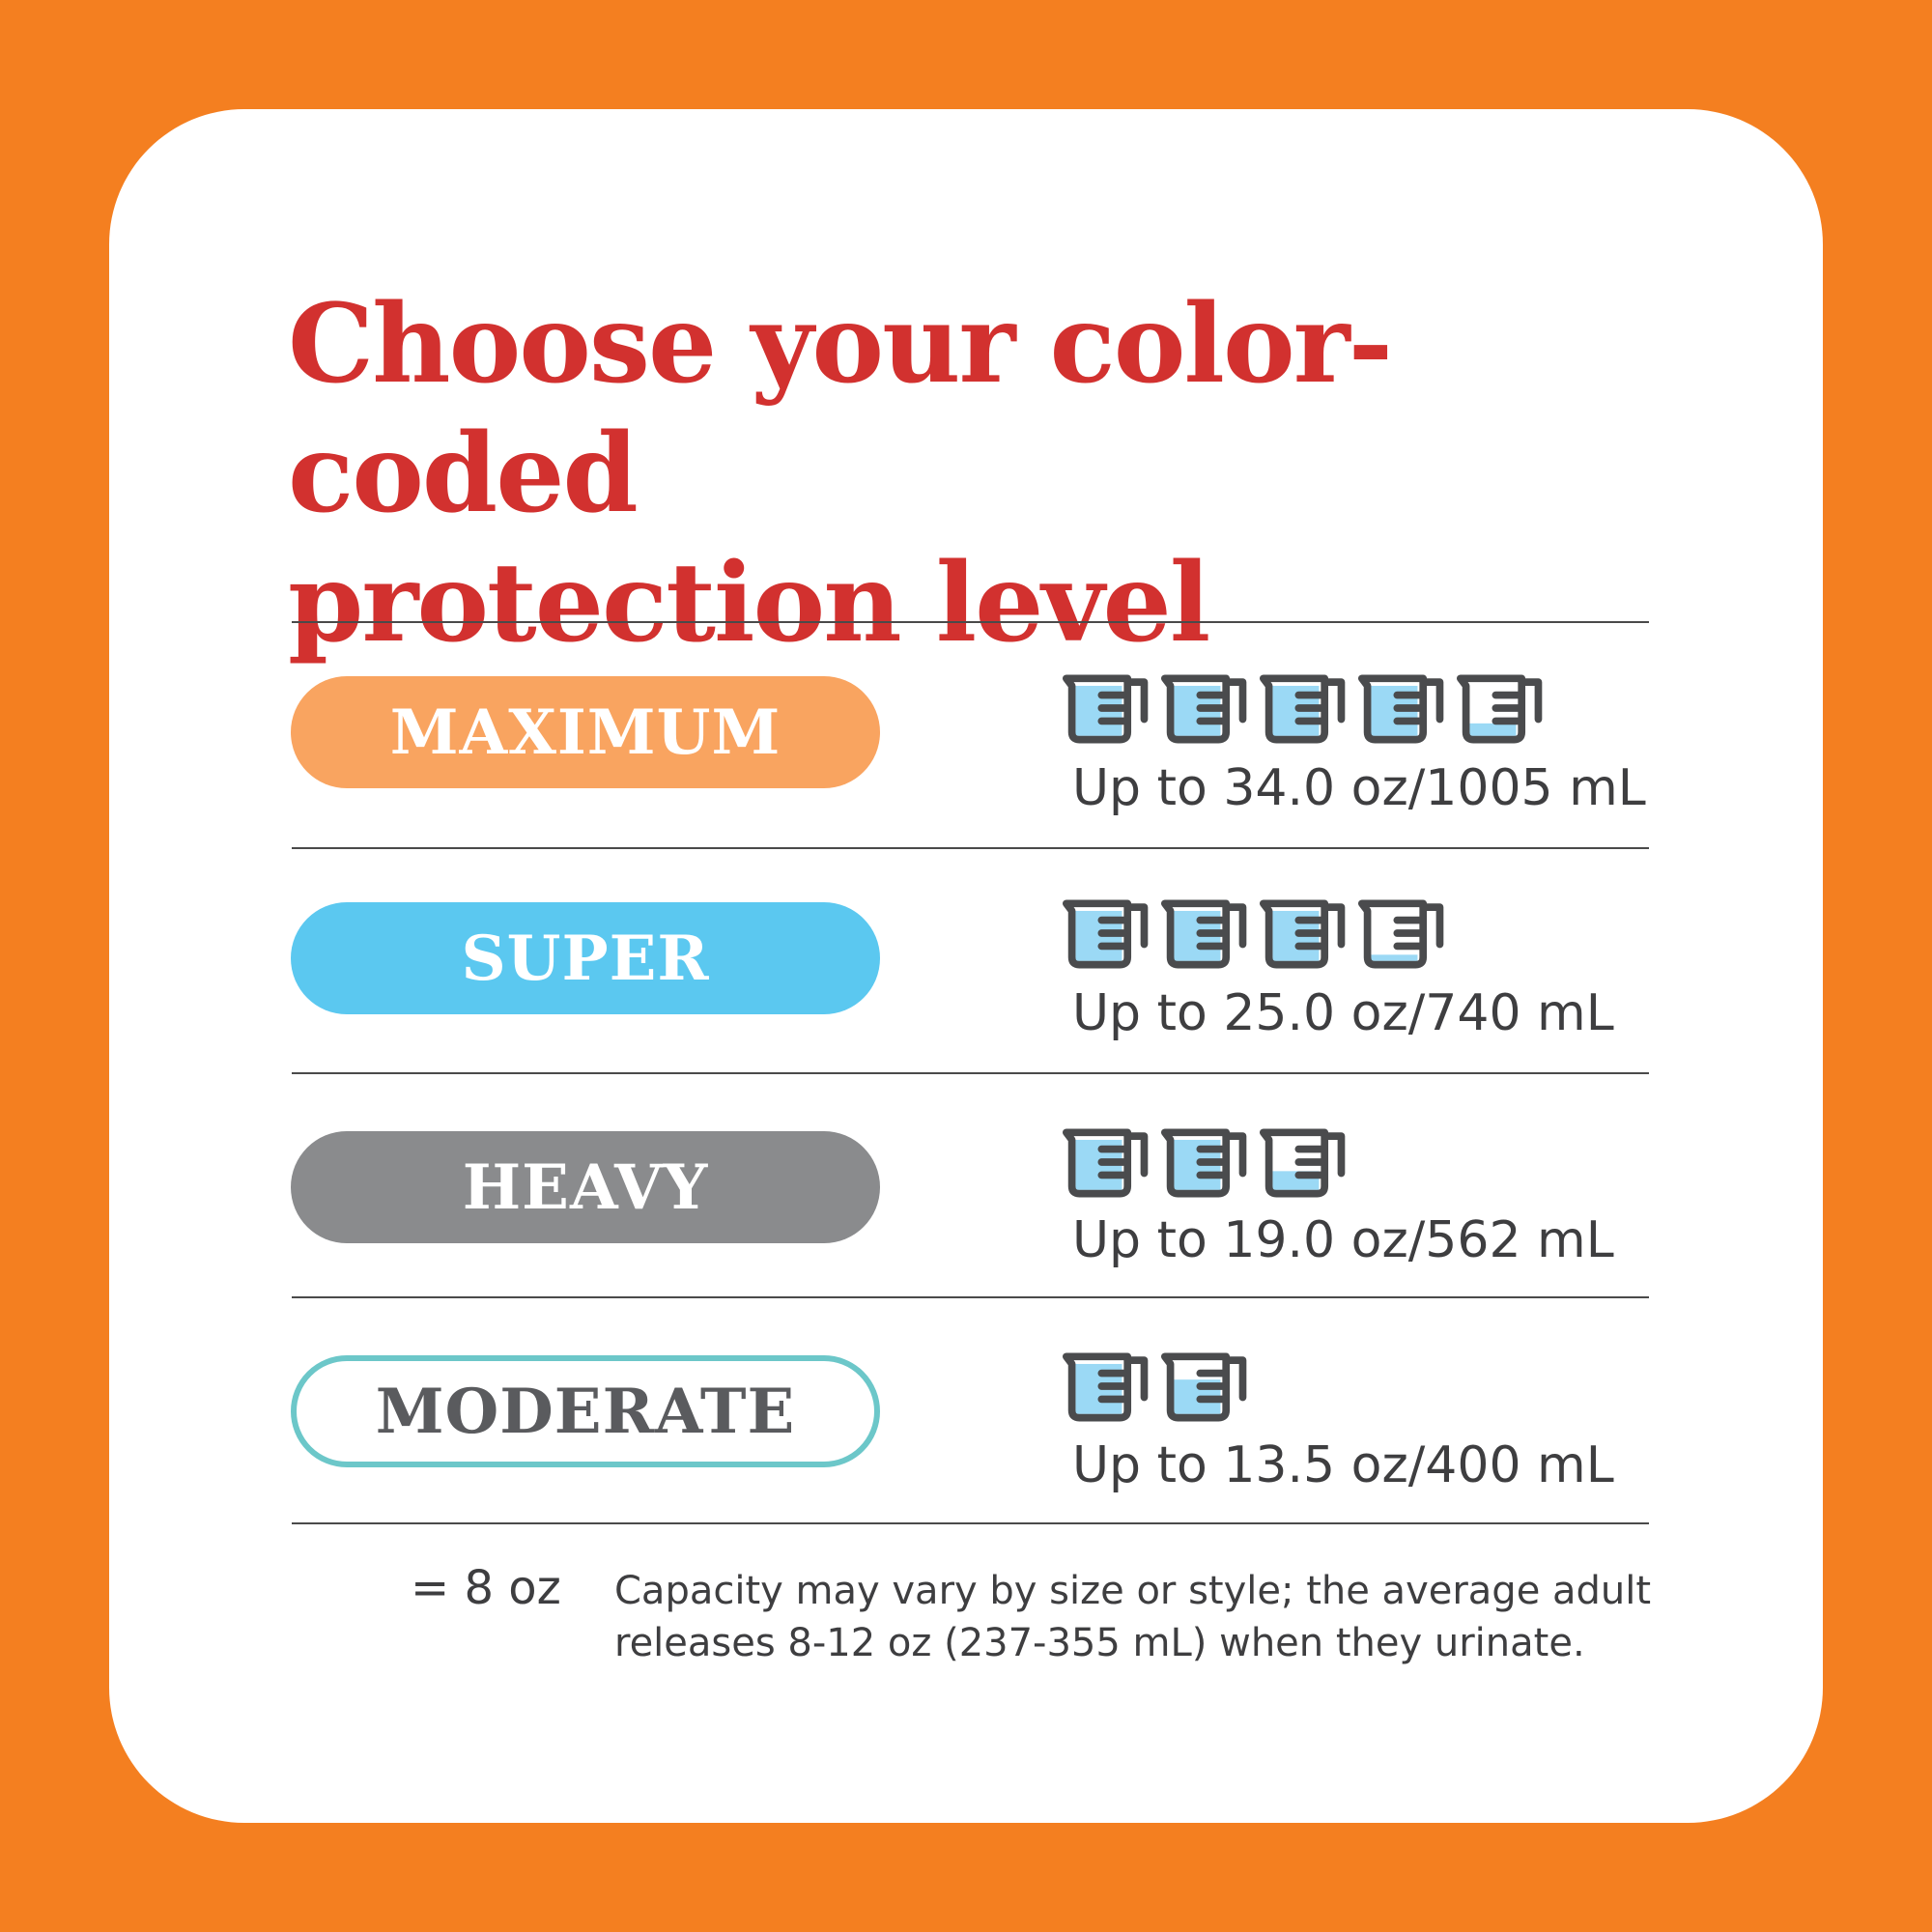 This screenshot has height=1932, width=1932. Describe the element at coordinates (1359, 788) in the screenshot. I see `capacity-text: Up to 34.0 oz/1005 mL` at that location.